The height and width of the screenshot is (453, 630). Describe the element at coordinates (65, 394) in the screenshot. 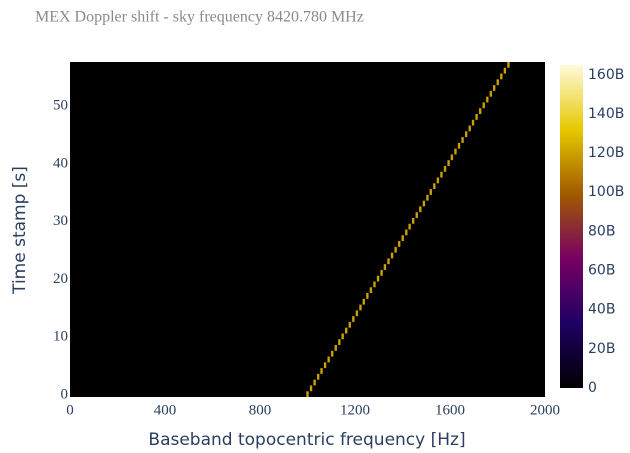

I see `y-tick-label: 0` at that location.